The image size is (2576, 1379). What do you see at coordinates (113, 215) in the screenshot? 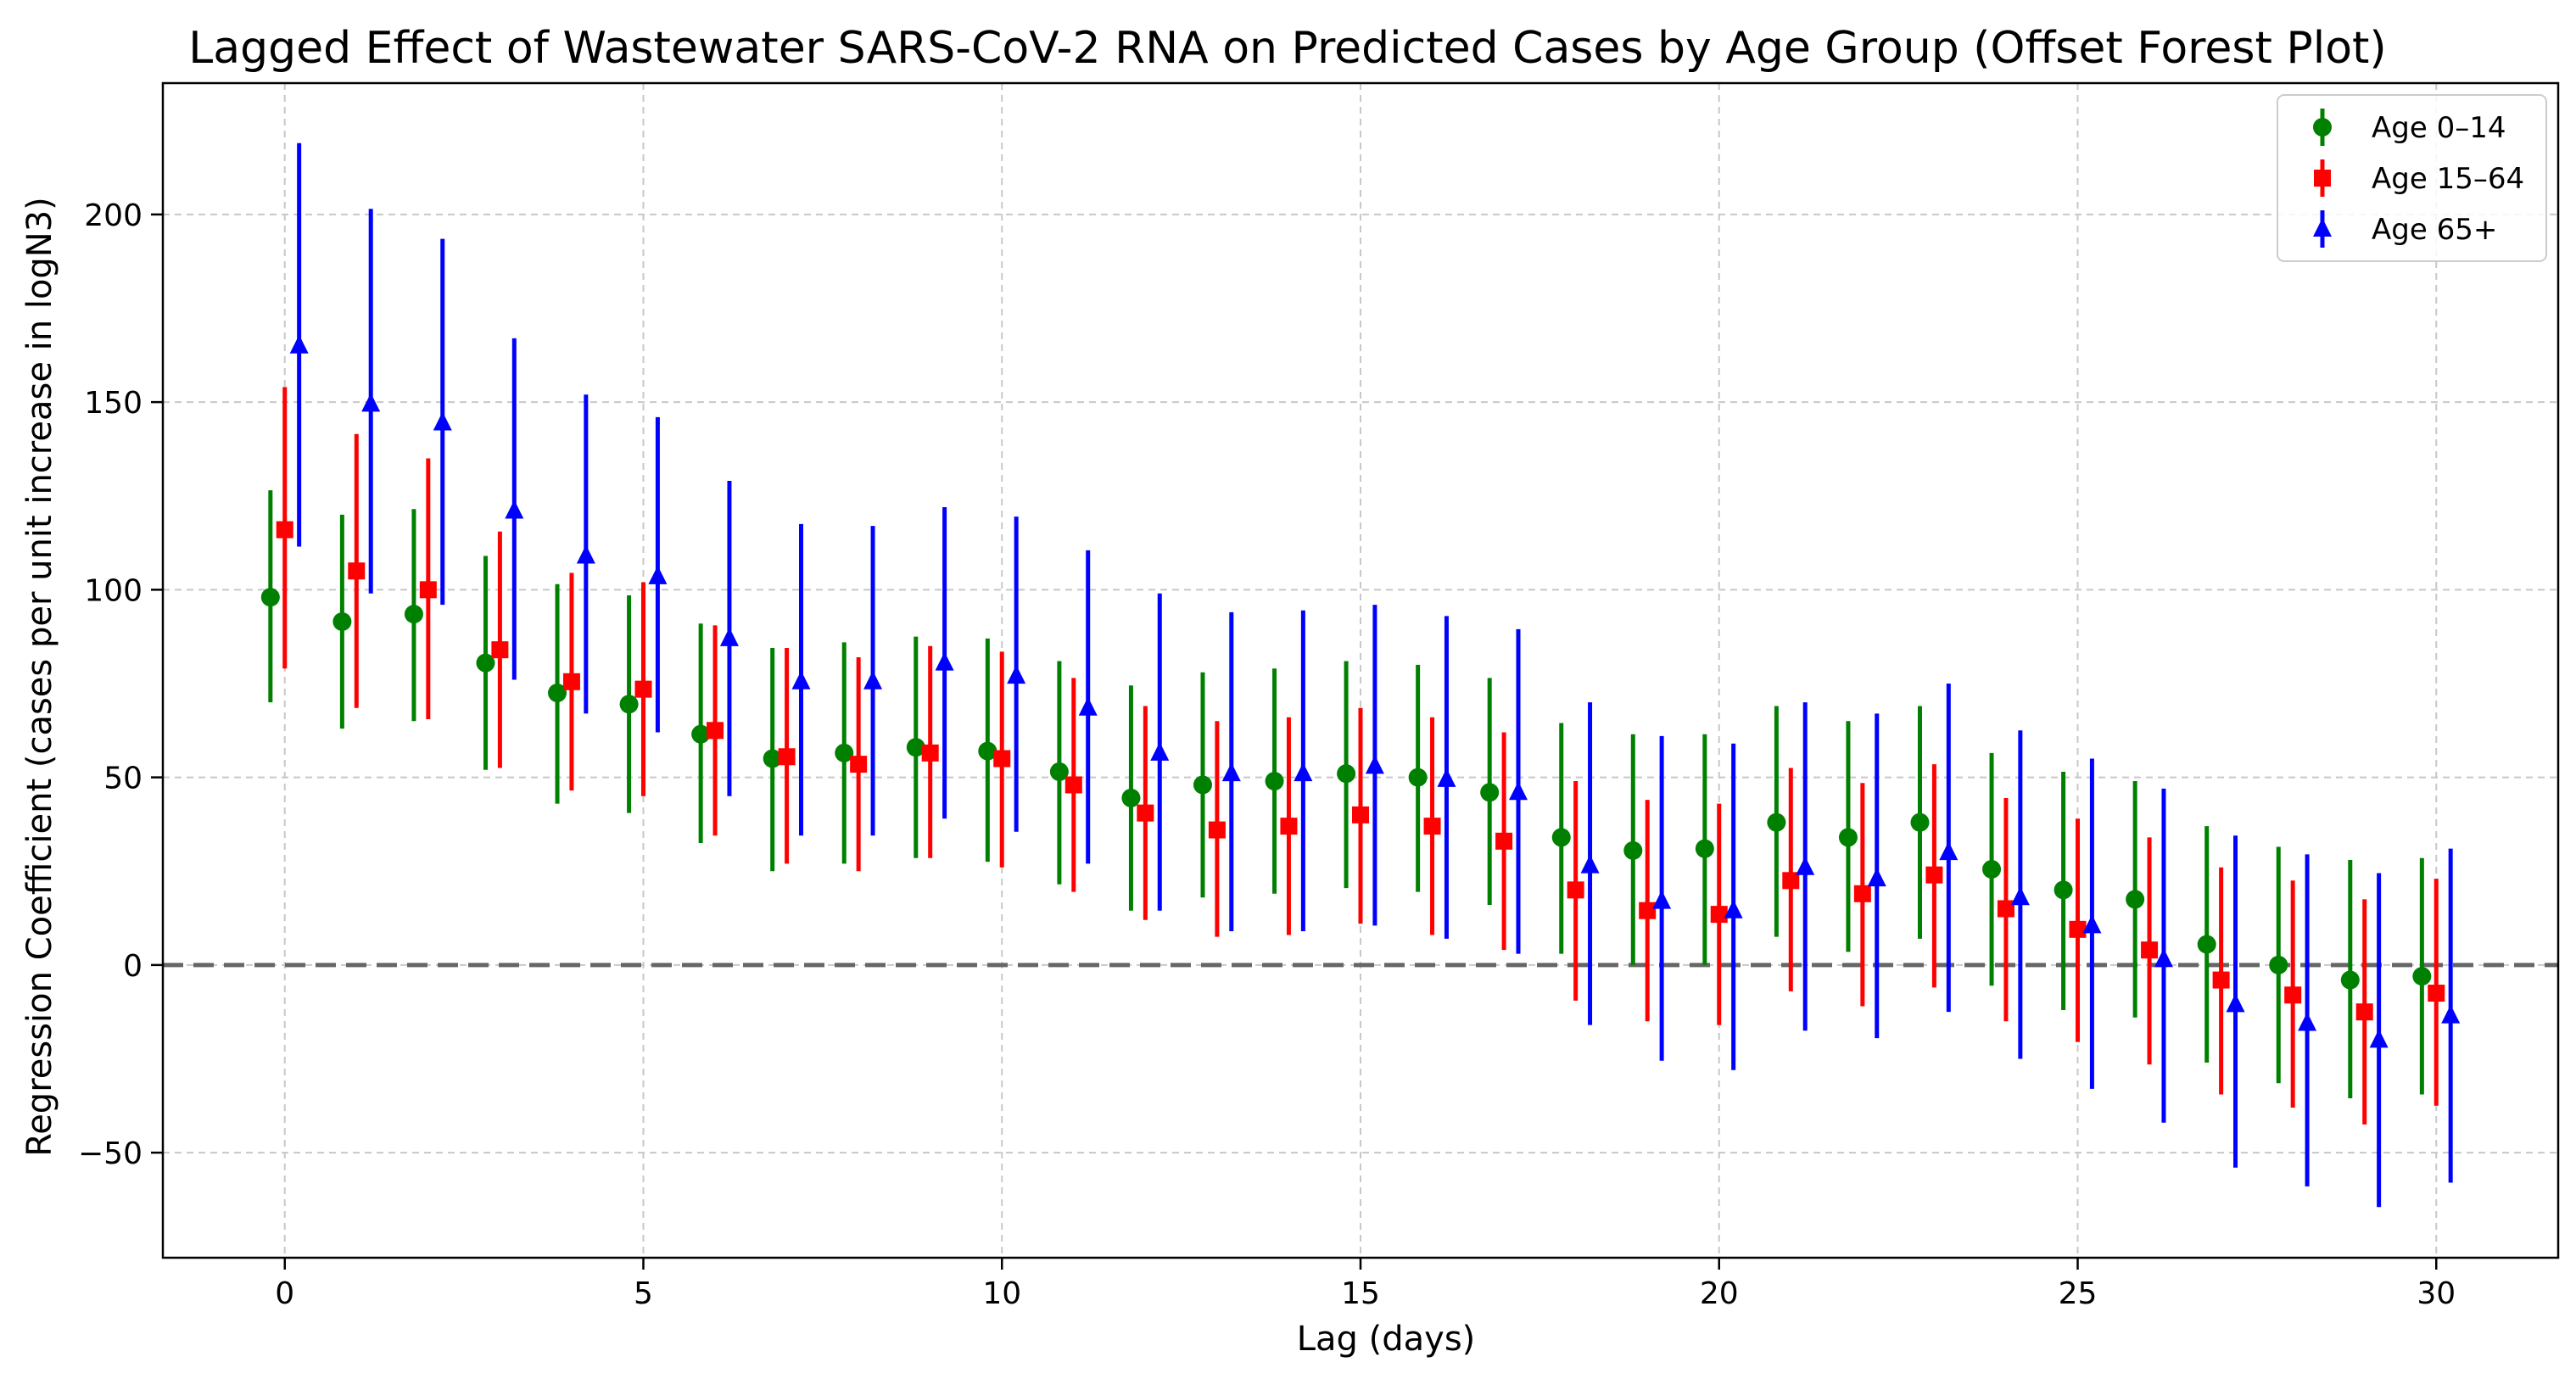
I see `y-tick-label: 200` at bounding box center [113, 215].